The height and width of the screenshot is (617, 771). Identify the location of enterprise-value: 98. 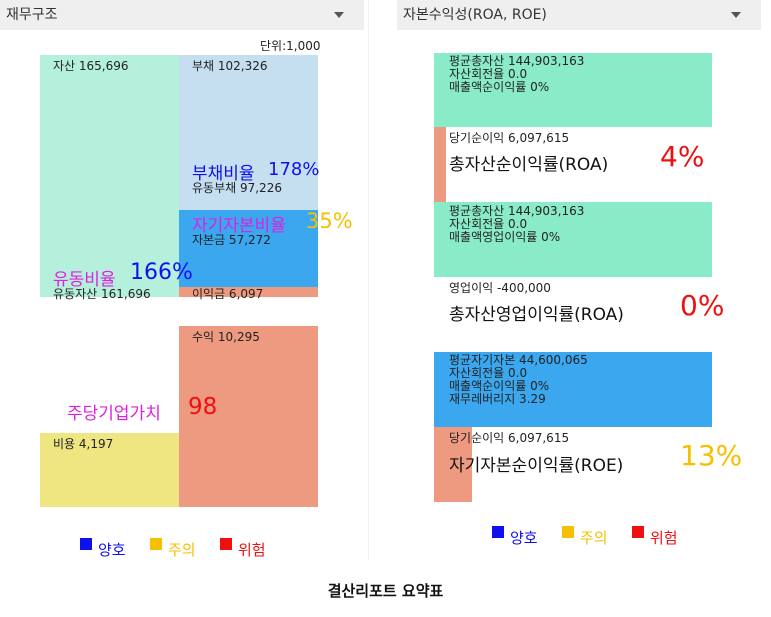
(203, 407).